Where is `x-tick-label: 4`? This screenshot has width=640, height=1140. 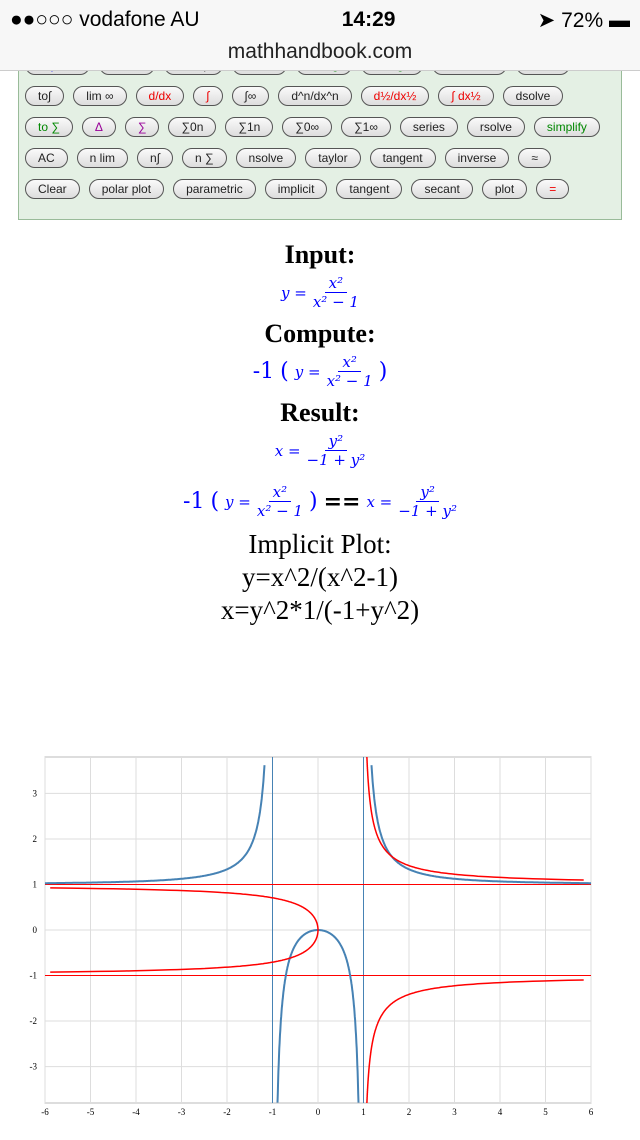
x-tick-label: 4 is located at coordinates (500, 1112).